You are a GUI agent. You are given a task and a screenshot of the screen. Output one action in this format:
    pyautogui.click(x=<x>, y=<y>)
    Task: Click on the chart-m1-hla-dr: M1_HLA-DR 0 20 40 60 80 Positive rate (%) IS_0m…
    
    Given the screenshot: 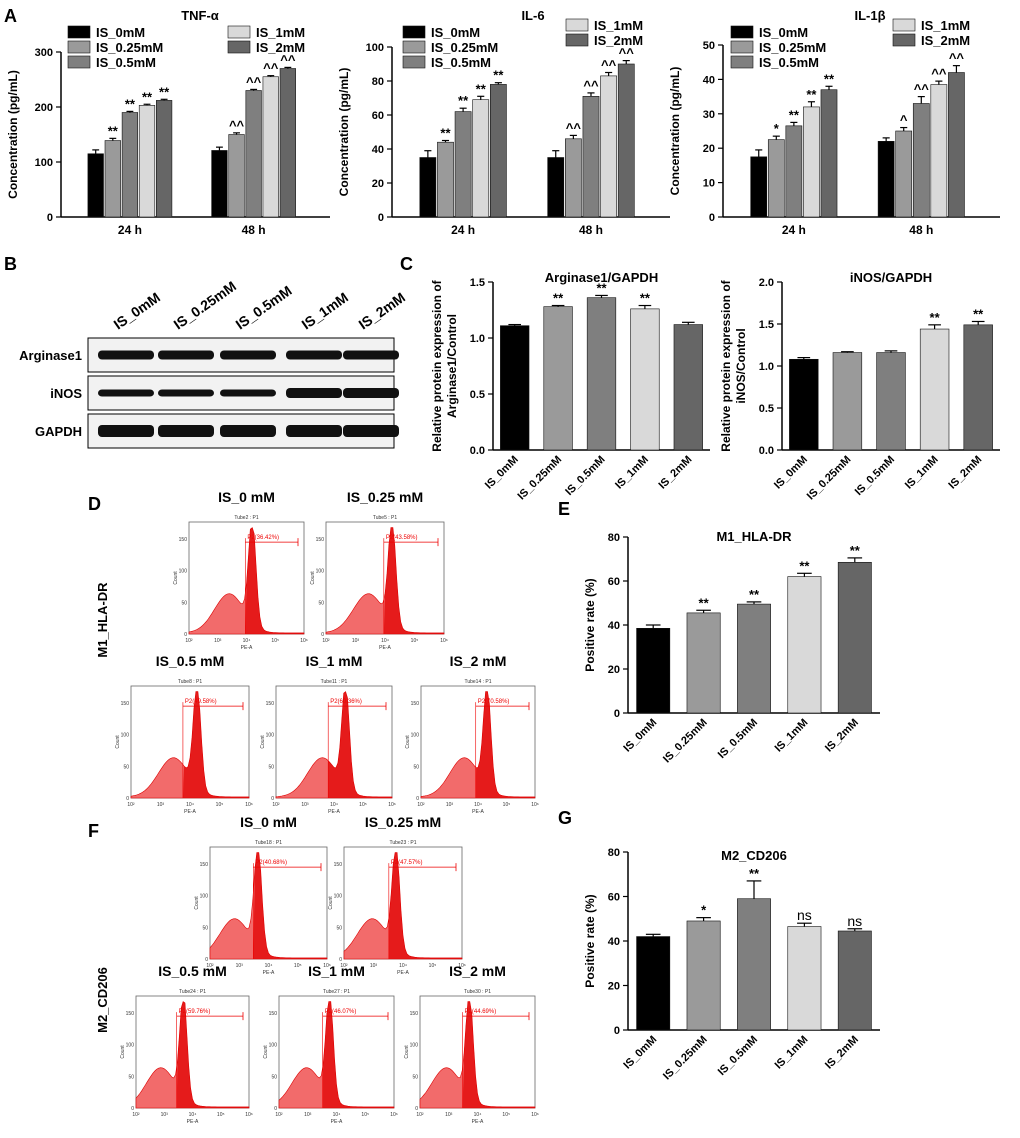 What is the action you would take?
    pyautogui.click(x=731, y=647)
    